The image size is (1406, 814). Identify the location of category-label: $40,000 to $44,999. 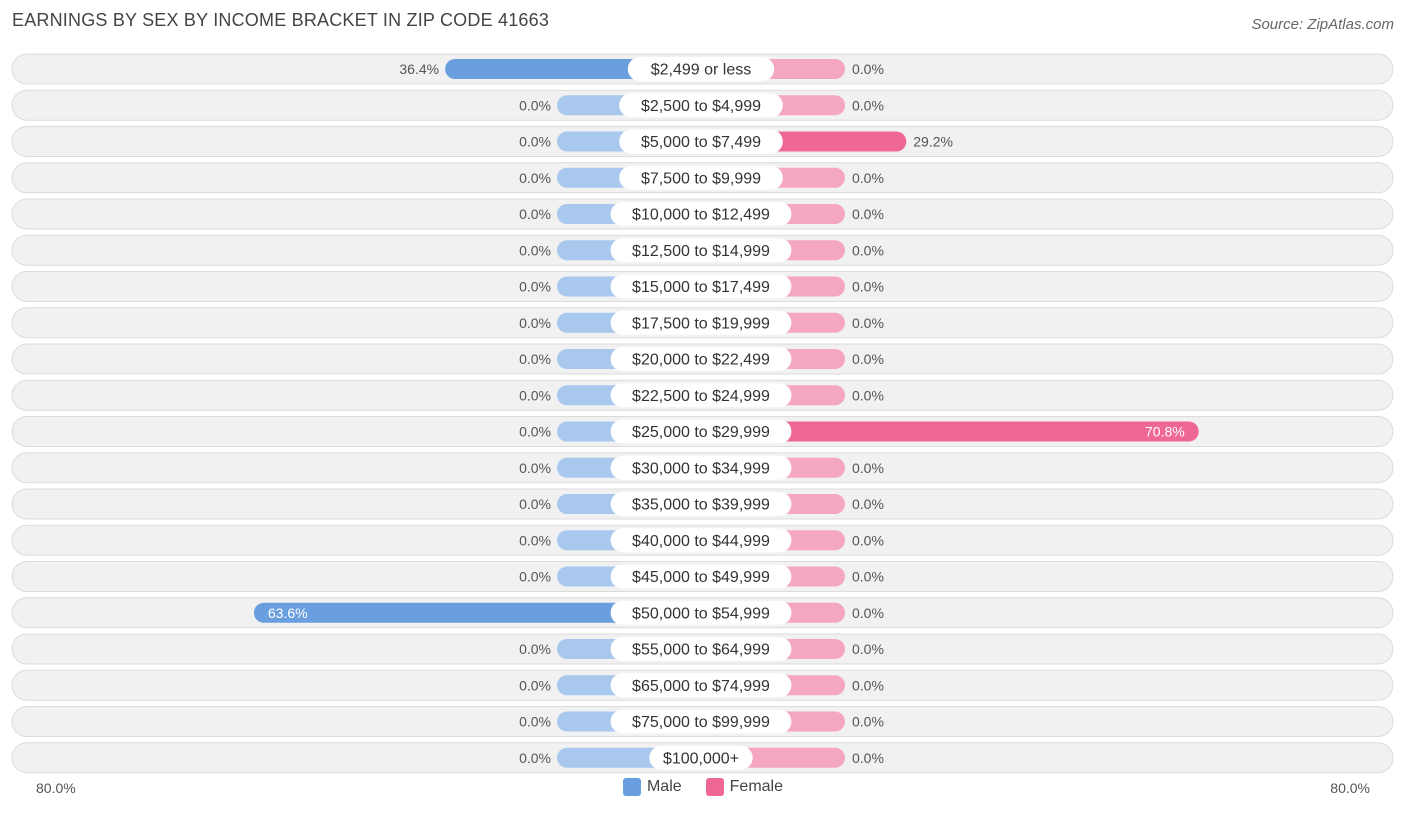
(701, 541).